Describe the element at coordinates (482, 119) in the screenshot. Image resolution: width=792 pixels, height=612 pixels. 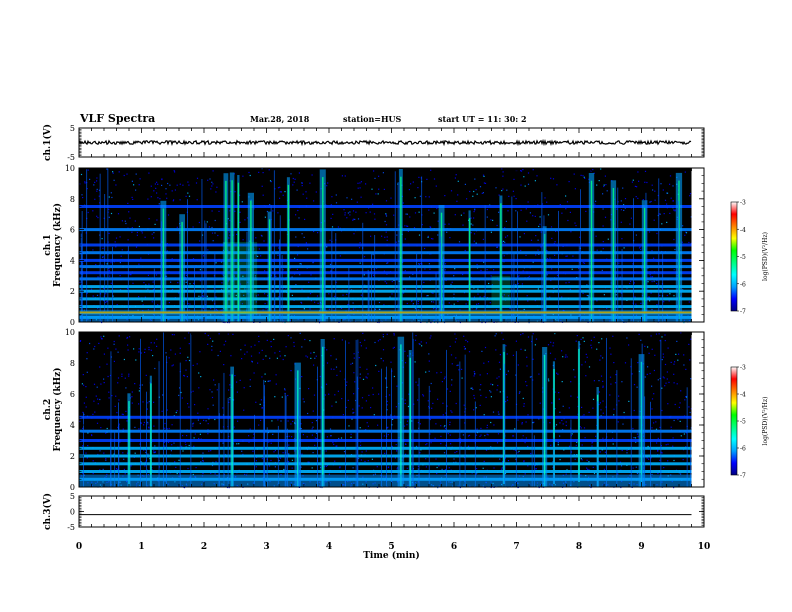
I see `header-start-time: start UT = 11: 30: 2` at that location.